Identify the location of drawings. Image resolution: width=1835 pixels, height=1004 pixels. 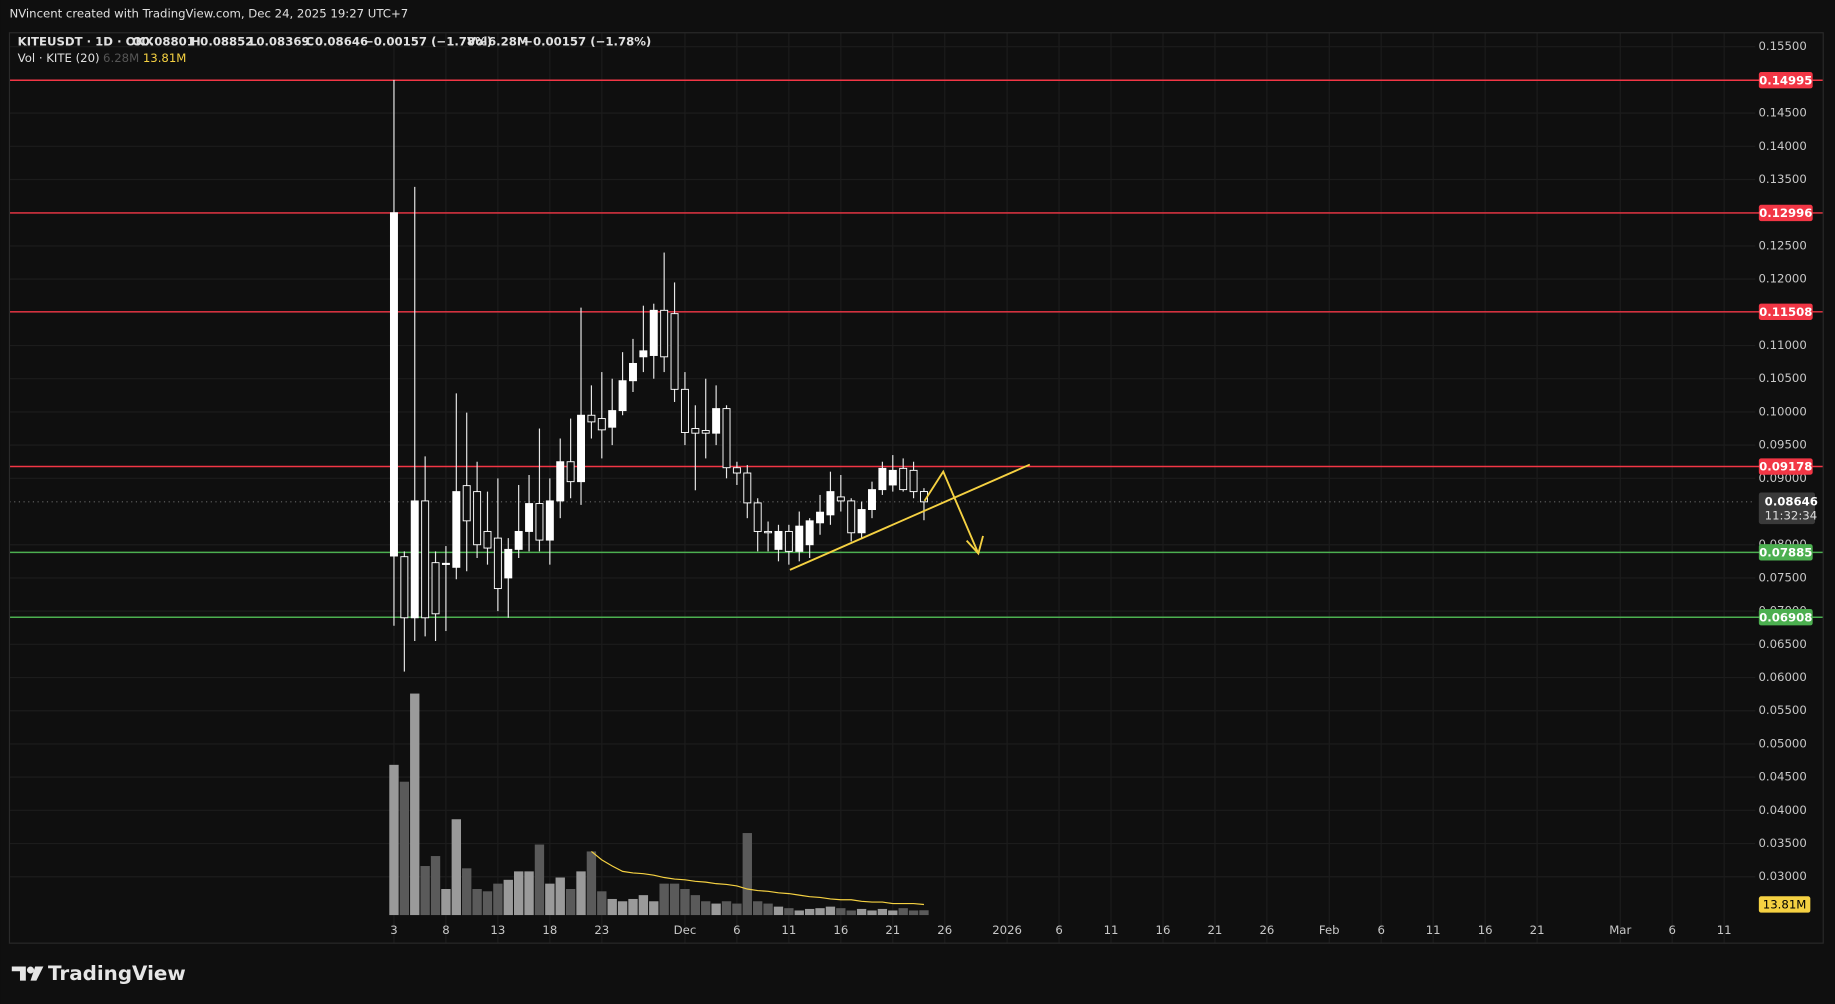
(910, 517).